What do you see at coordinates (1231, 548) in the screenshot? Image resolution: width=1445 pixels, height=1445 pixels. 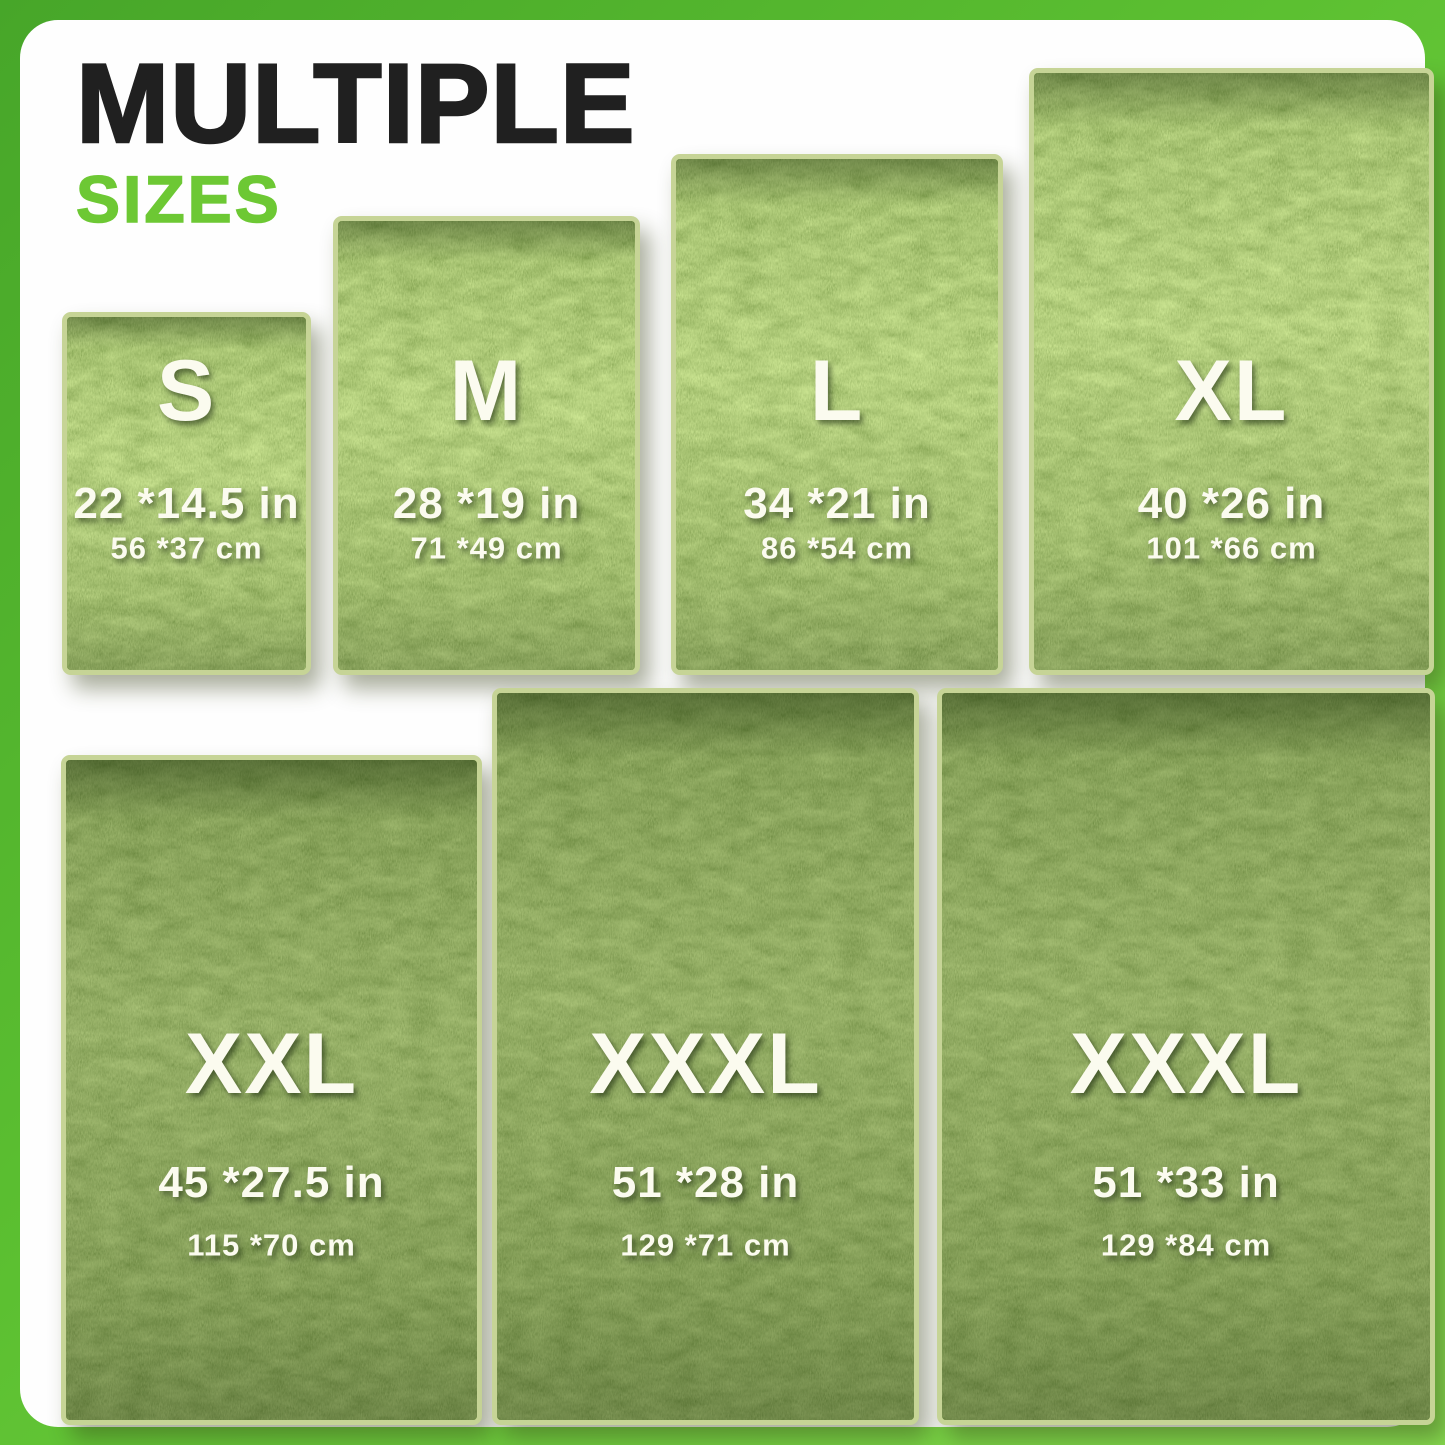 I see `dimensions-cm: 101 *66 cm` at bounding box center [1231, 548].